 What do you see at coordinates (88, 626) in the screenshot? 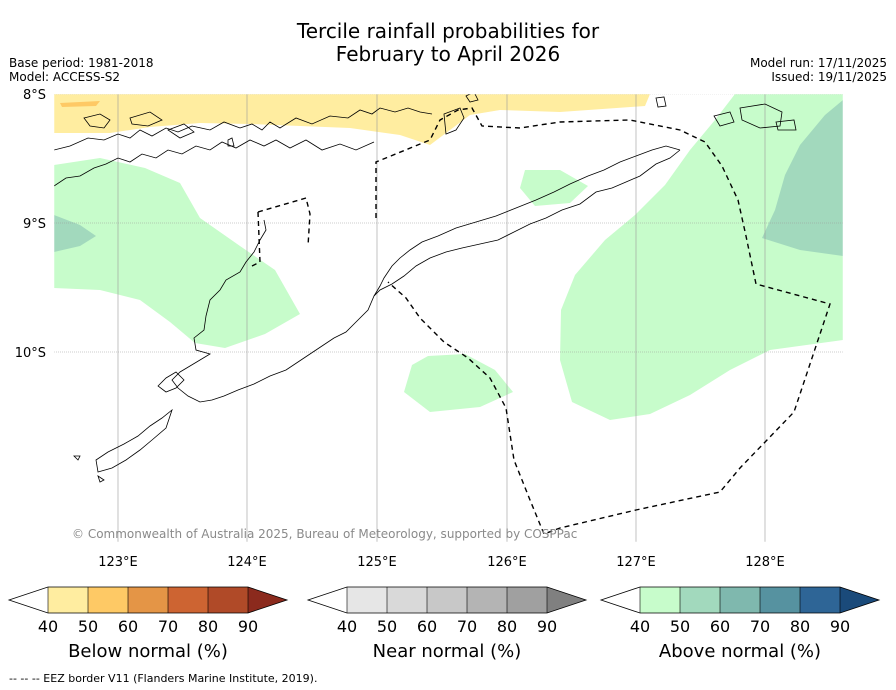
I see `colorbar-0-tick-label: 50` at bounding box center [88, 626].